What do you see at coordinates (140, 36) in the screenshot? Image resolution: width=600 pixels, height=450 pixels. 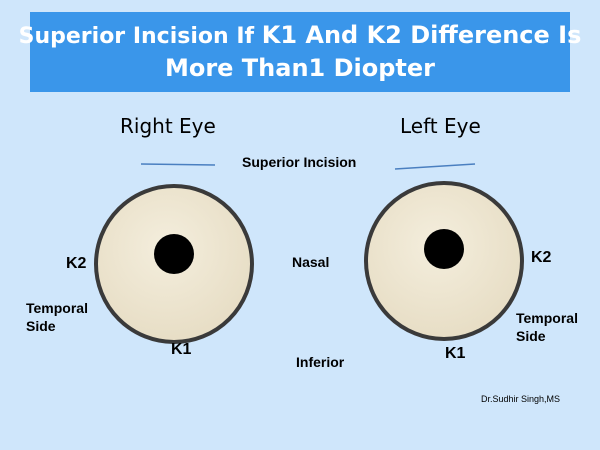 I see `title-line-1-part-1: Superior Incision If` at bounding box center [140, 36].